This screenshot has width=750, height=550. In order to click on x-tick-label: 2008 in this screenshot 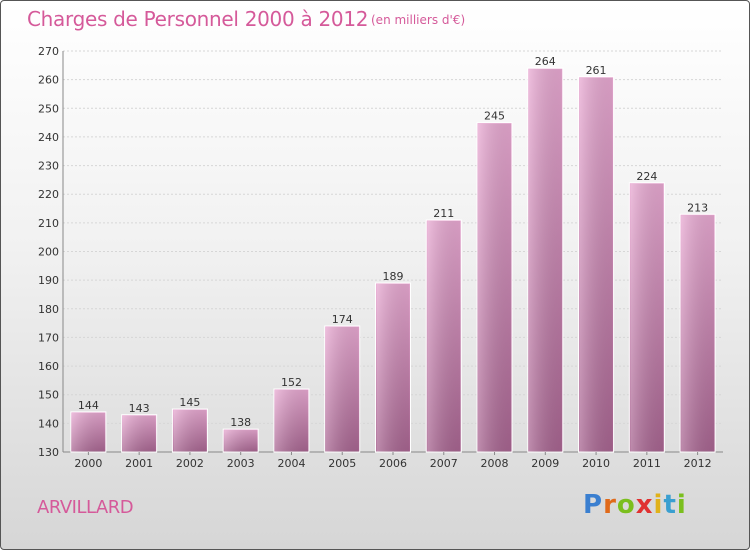, I will do `click(495, 463)`.